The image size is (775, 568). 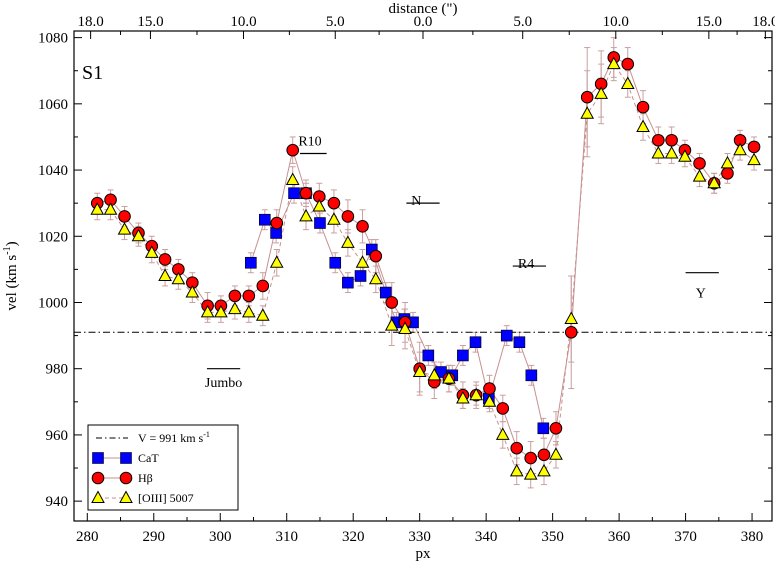 I want to click on y-tick-label: 1000, so click(x=53, y=303).